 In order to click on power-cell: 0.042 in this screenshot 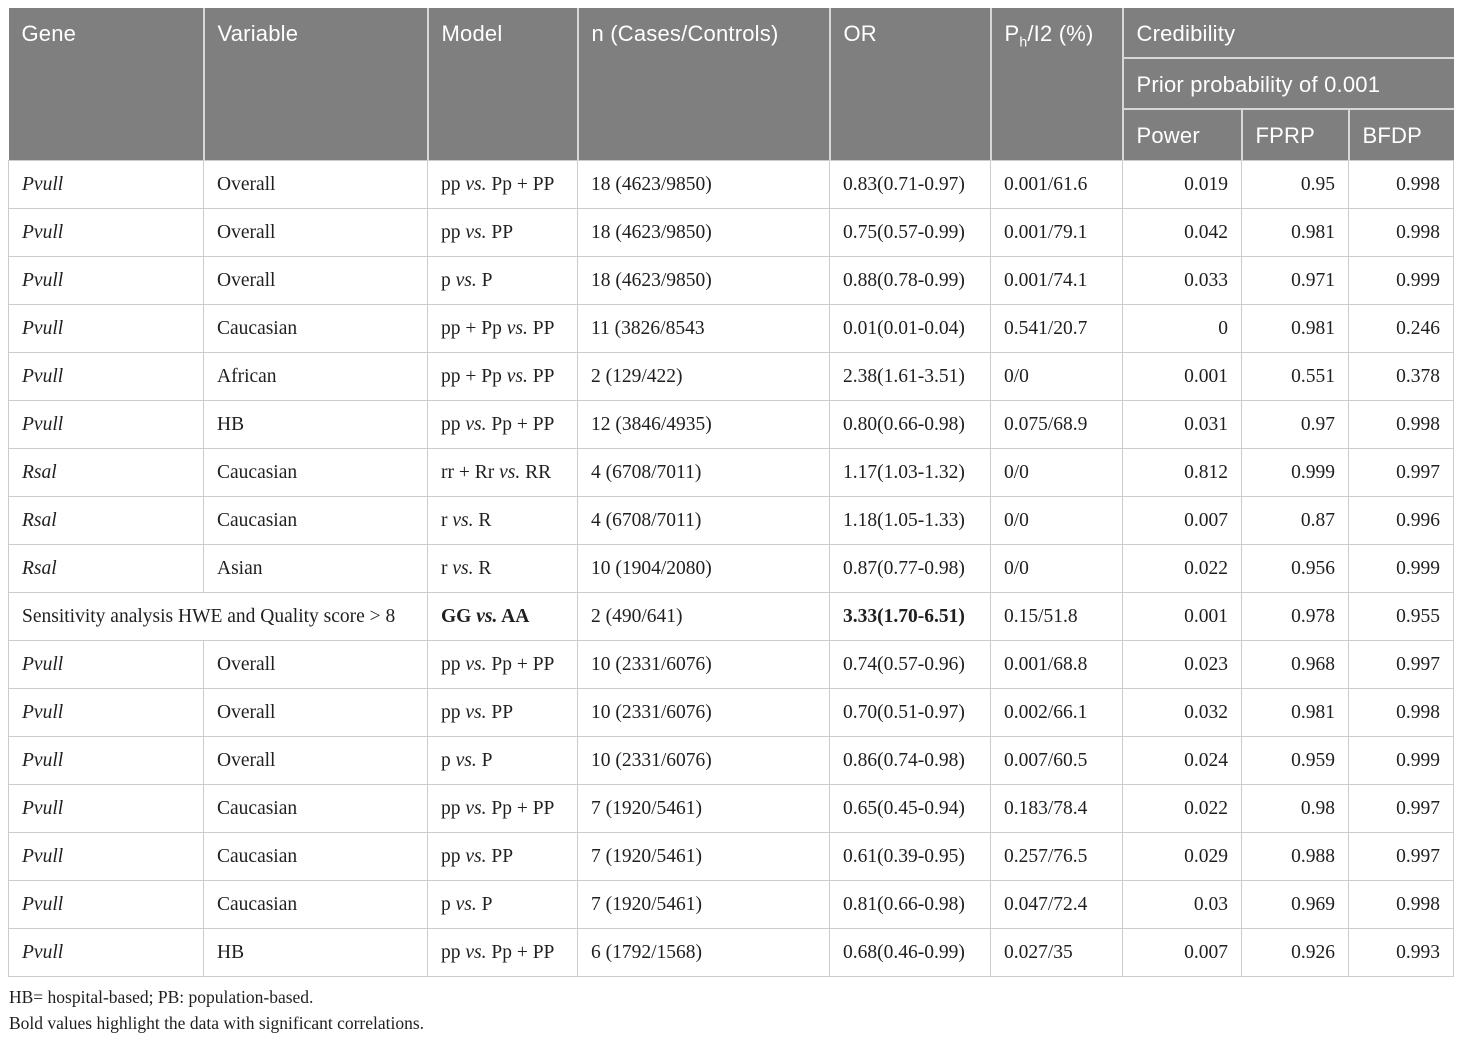, I will do `click(1182, 232)`.